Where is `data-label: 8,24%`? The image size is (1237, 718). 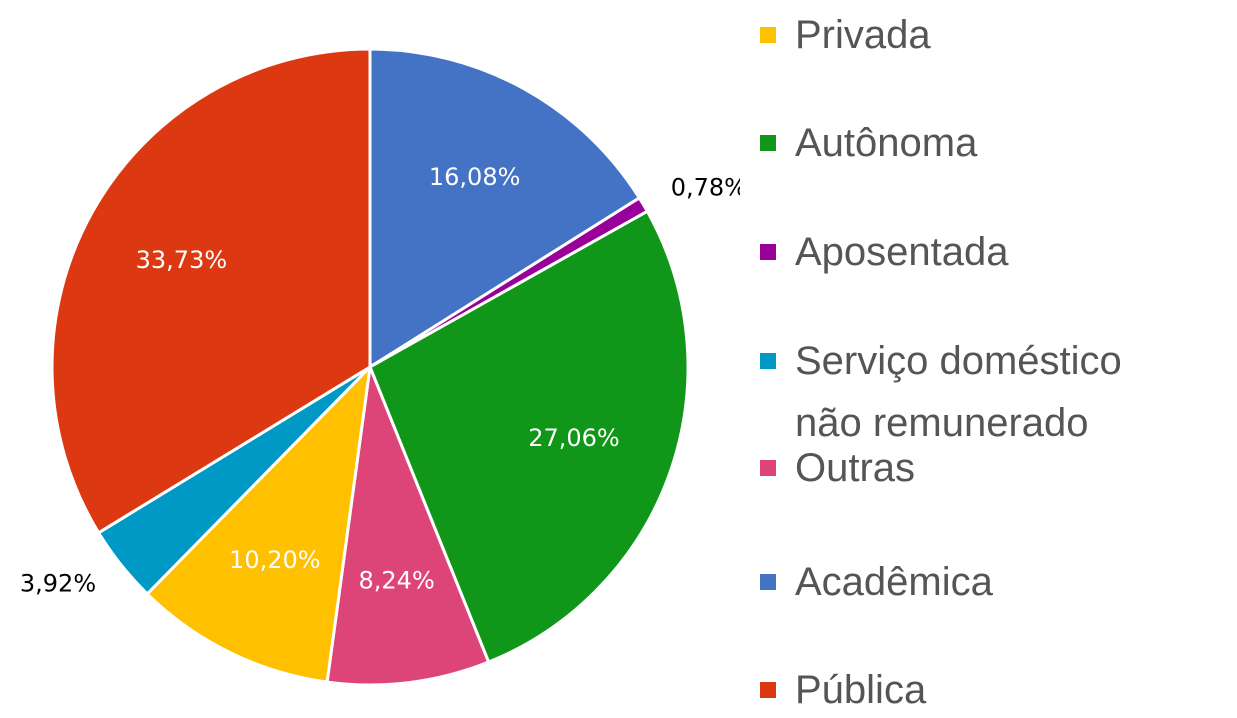 data-label: 8,24% is located at coordinates (397, 581).